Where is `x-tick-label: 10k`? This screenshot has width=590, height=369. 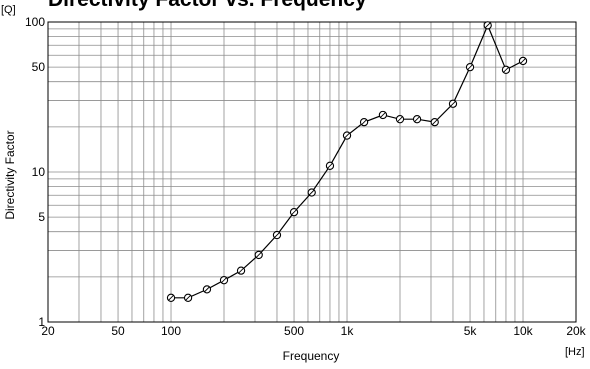
x-tick-label: 10k is located at coordinates (523, 331).